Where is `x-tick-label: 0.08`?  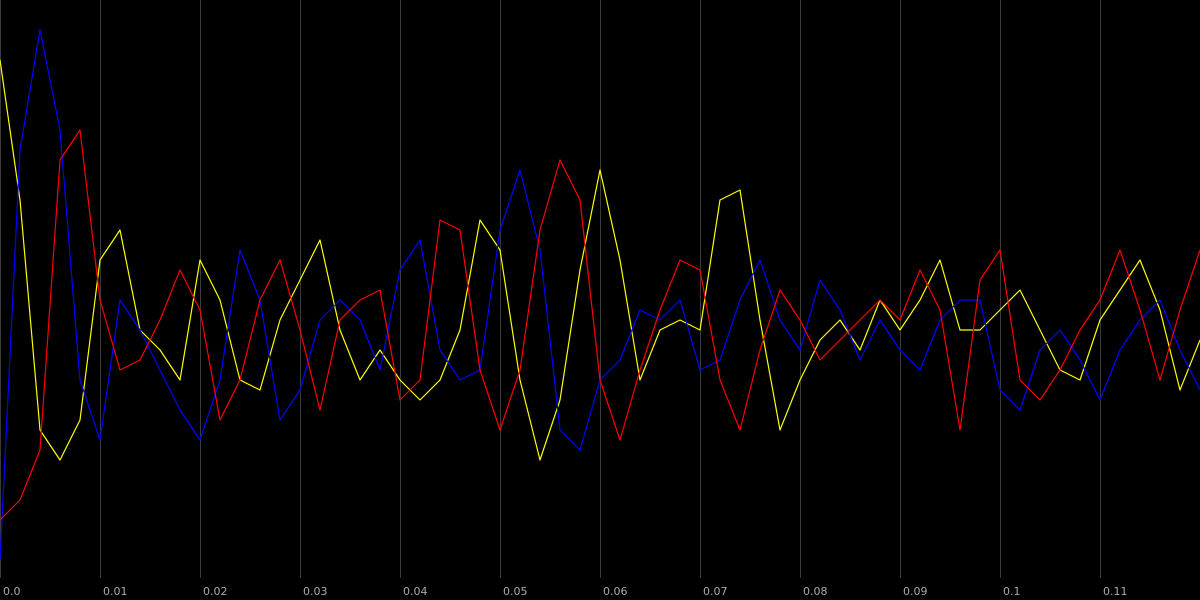
x-tick-label: 0.08 is located at coordinates (815, 591).